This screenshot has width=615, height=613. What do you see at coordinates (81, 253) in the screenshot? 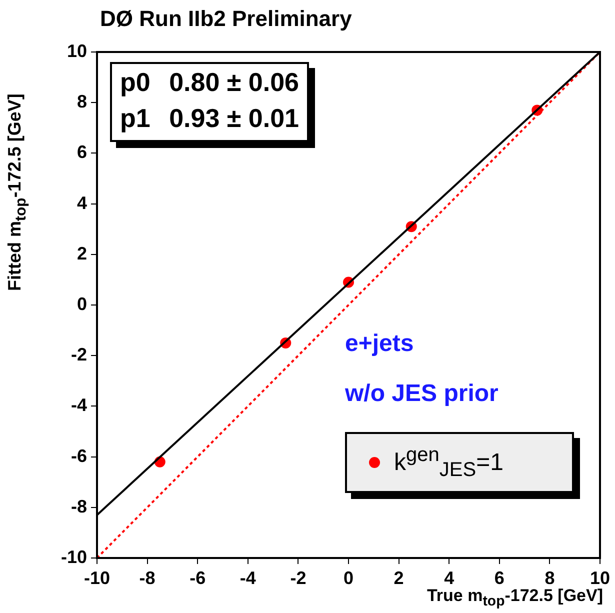
I see `y-tick-label: 2` at bounding box center [81, 253].